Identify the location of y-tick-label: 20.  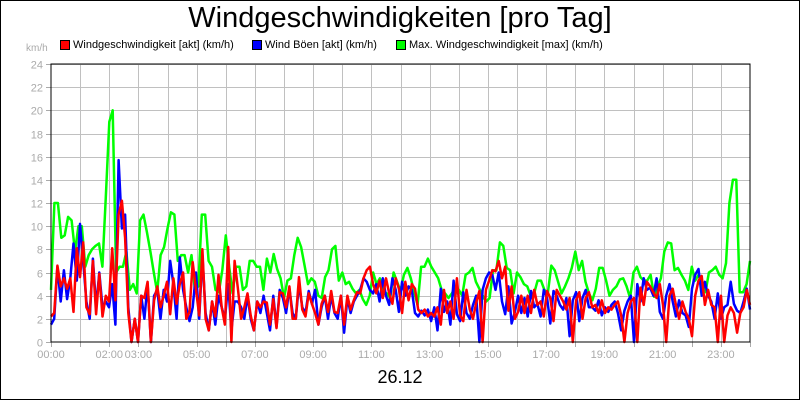
(37, 112).